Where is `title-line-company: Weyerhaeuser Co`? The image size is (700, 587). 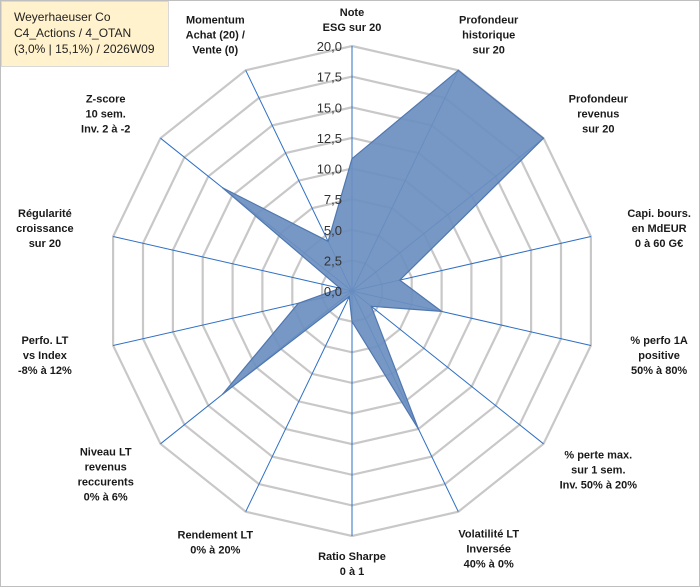
title-line-company: Weyerhaeuser Co is located at coordinates (62, 17).